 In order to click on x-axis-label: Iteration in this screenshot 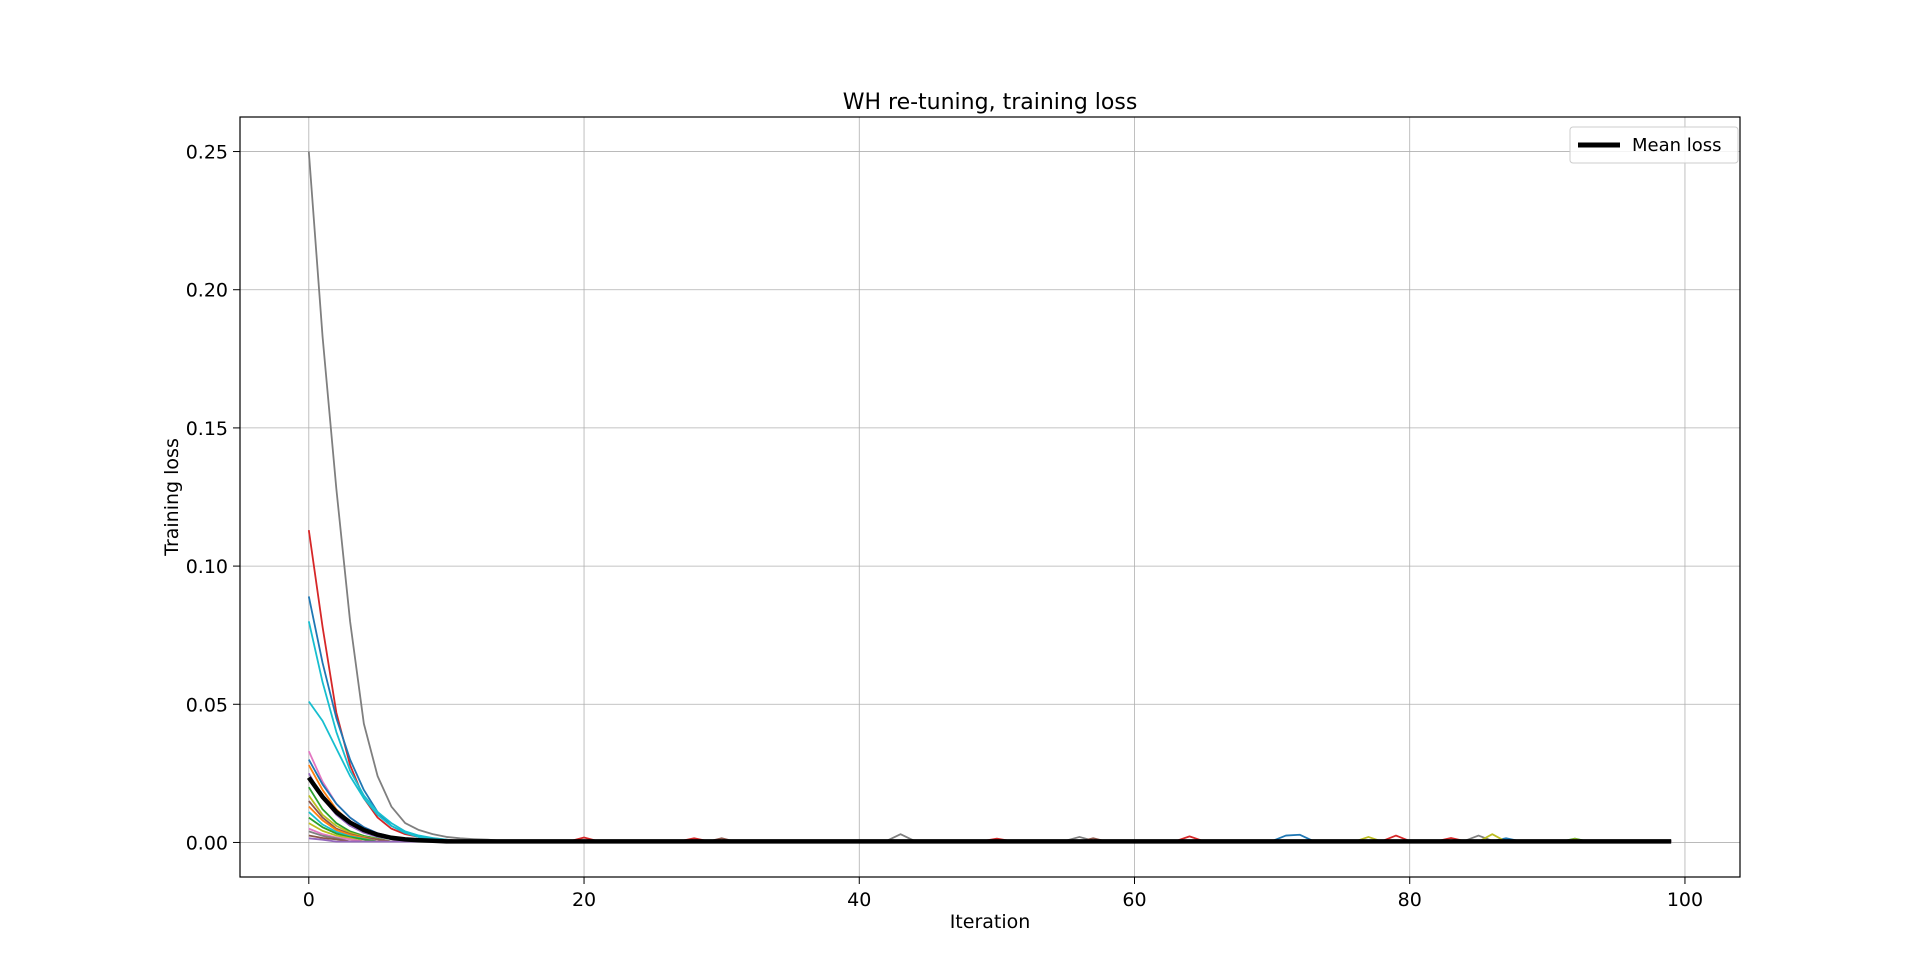, I will do `click(990, 922)`.